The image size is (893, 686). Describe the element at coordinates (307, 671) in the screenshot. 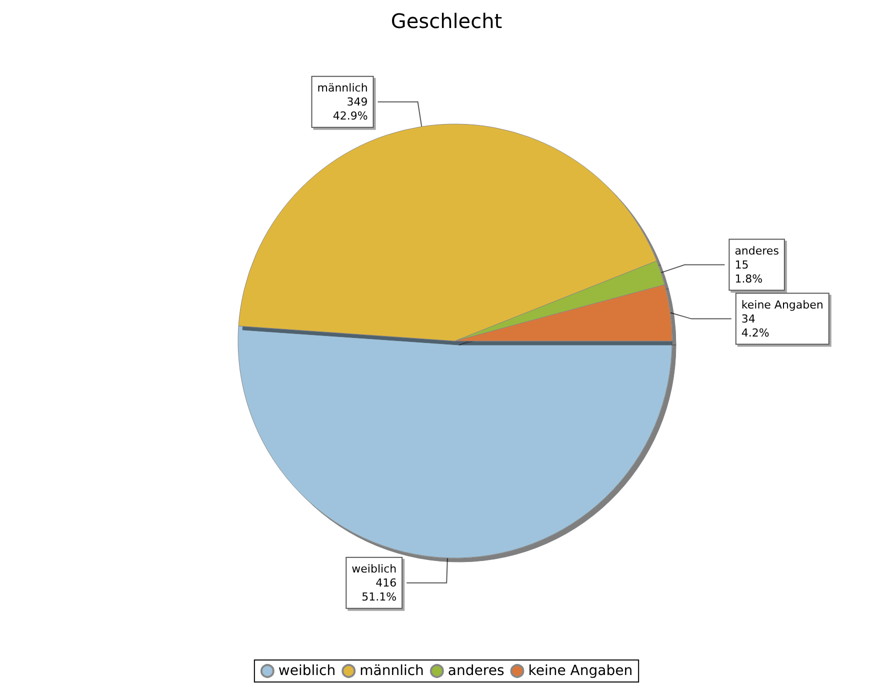

I see `legend-label: weiblich` at that location.